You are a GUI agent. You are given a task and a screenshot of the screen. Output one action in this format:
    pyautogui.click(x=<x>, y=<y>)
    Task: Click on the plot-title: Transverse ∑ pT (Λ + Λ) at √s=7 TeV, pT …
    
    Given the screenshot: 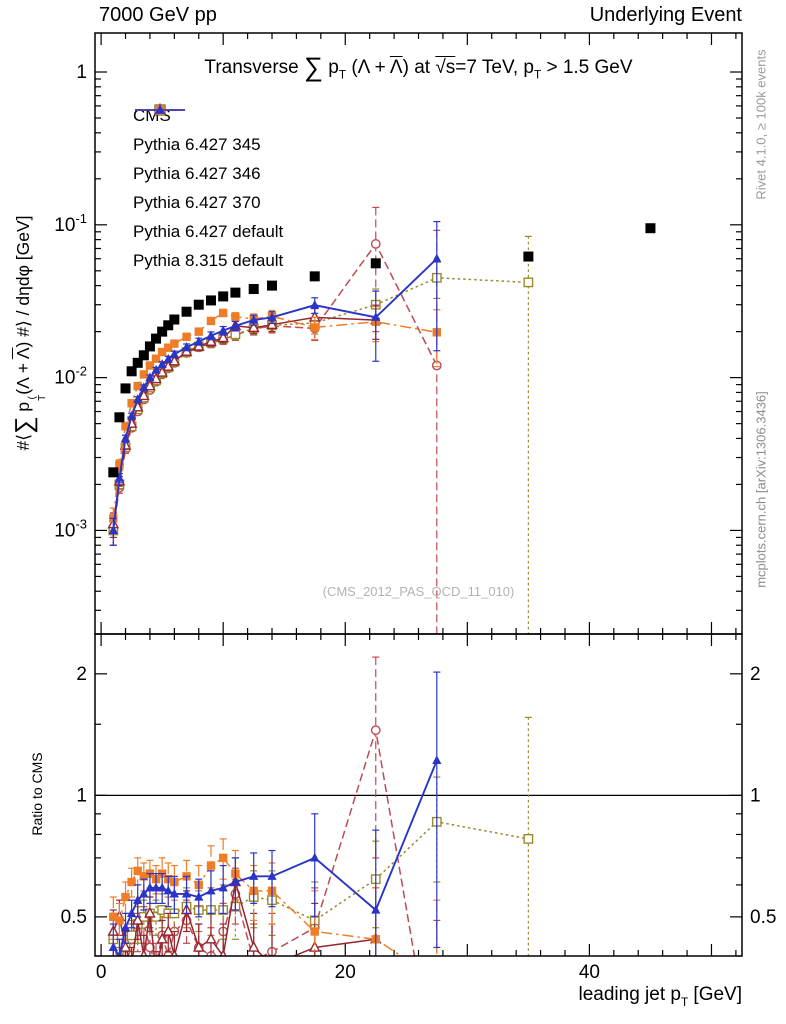 What is the action you would take?
    pyautogui.click(x=418, y=67)
    